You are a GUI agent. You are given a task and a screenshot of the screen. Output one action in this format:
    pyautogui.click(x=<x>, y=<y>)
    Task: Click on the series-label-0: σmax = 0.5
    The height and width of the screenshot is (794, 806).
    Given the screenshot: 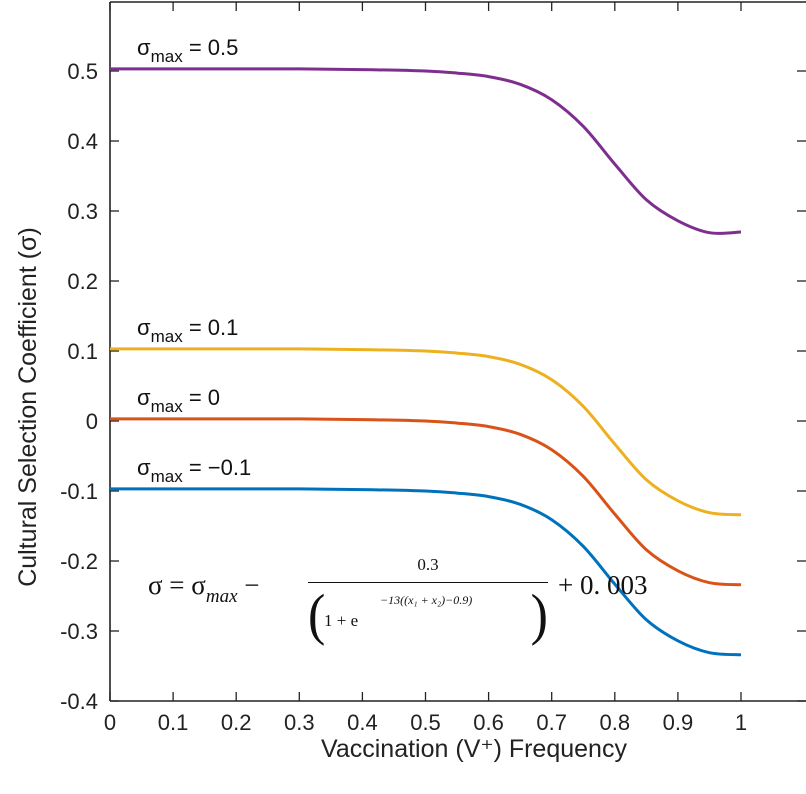 What is the action you would take?
    pyautogui.click(x=187, y=50)
    